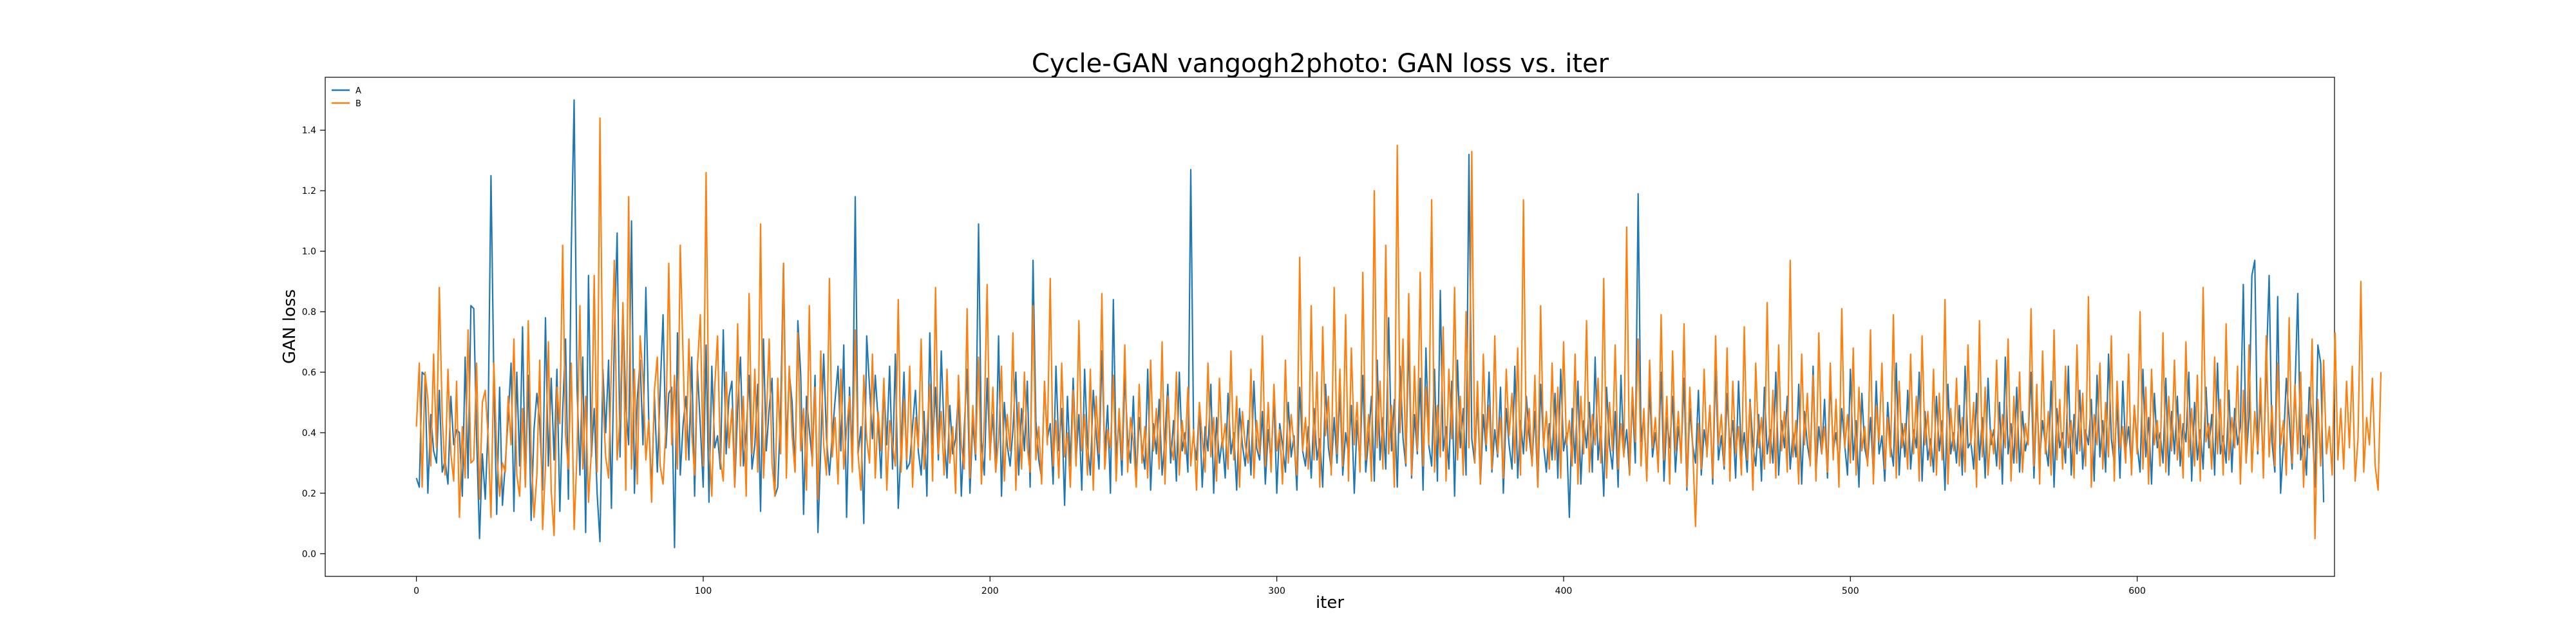 Image resolution: width=2576 pixels, height=644 pixels. Describe the element at coordinates (309, 373) in the screenshot. I see `y-tick-label: 0.6` at that location.